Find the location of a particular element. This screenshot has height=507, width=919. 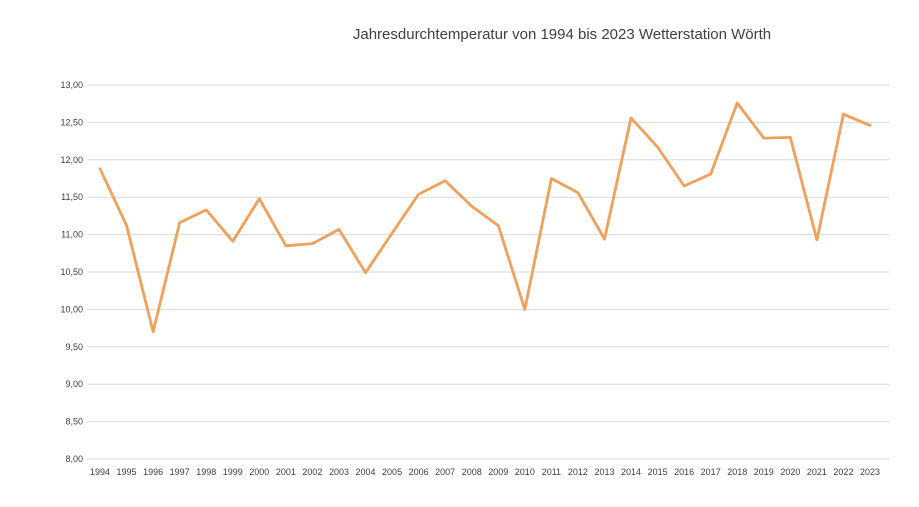

x-tick-label: 2010 is located at coordinates (525, 472).